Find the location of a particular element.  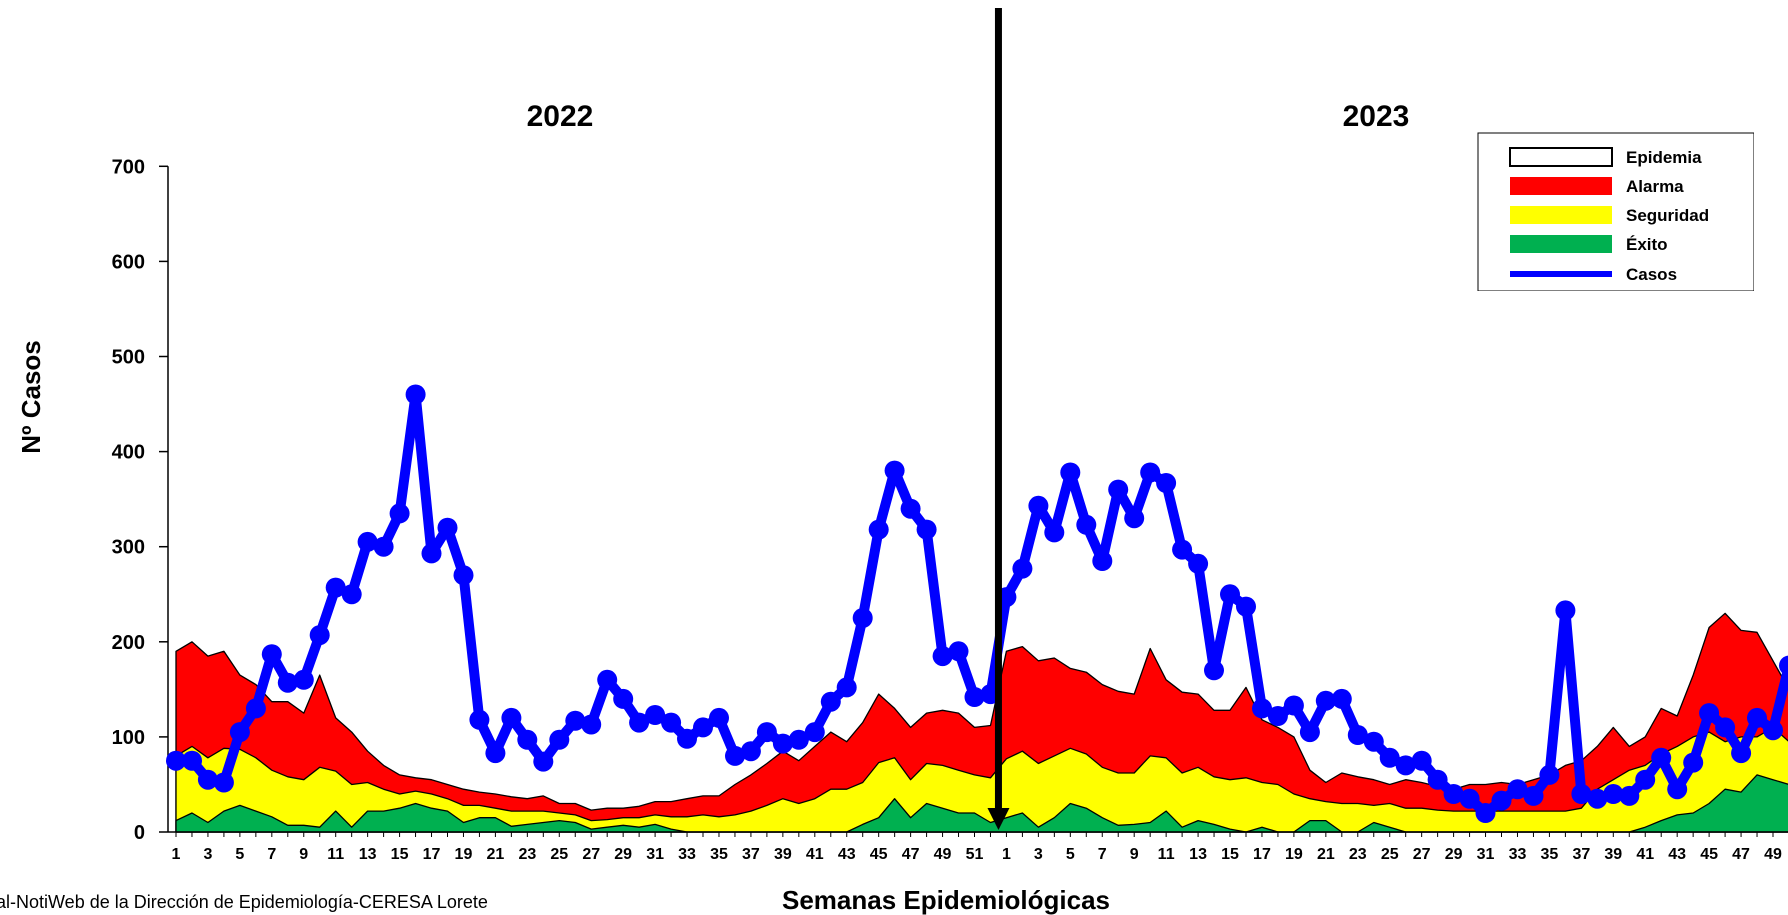

y-tick-label: 700 is located at coordinates (128, 167).